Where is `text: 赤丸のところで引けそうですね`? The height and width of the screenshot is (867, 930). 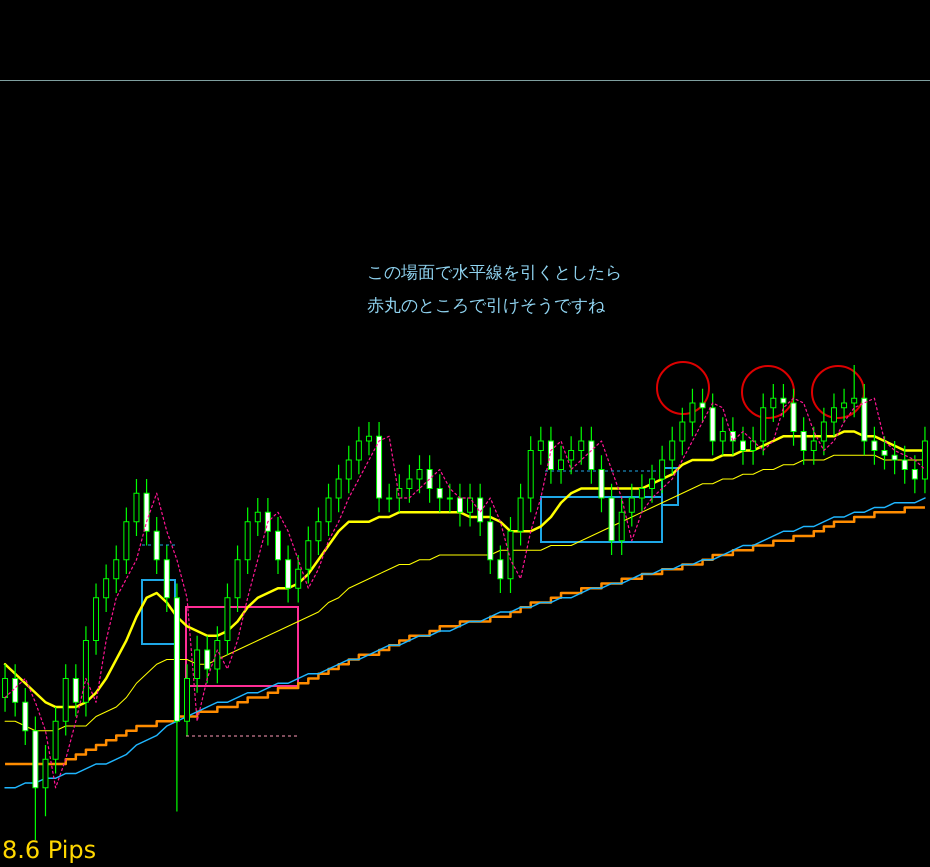
text: 赤丸のところで引けそうですね is located at coordinates (486, 306).